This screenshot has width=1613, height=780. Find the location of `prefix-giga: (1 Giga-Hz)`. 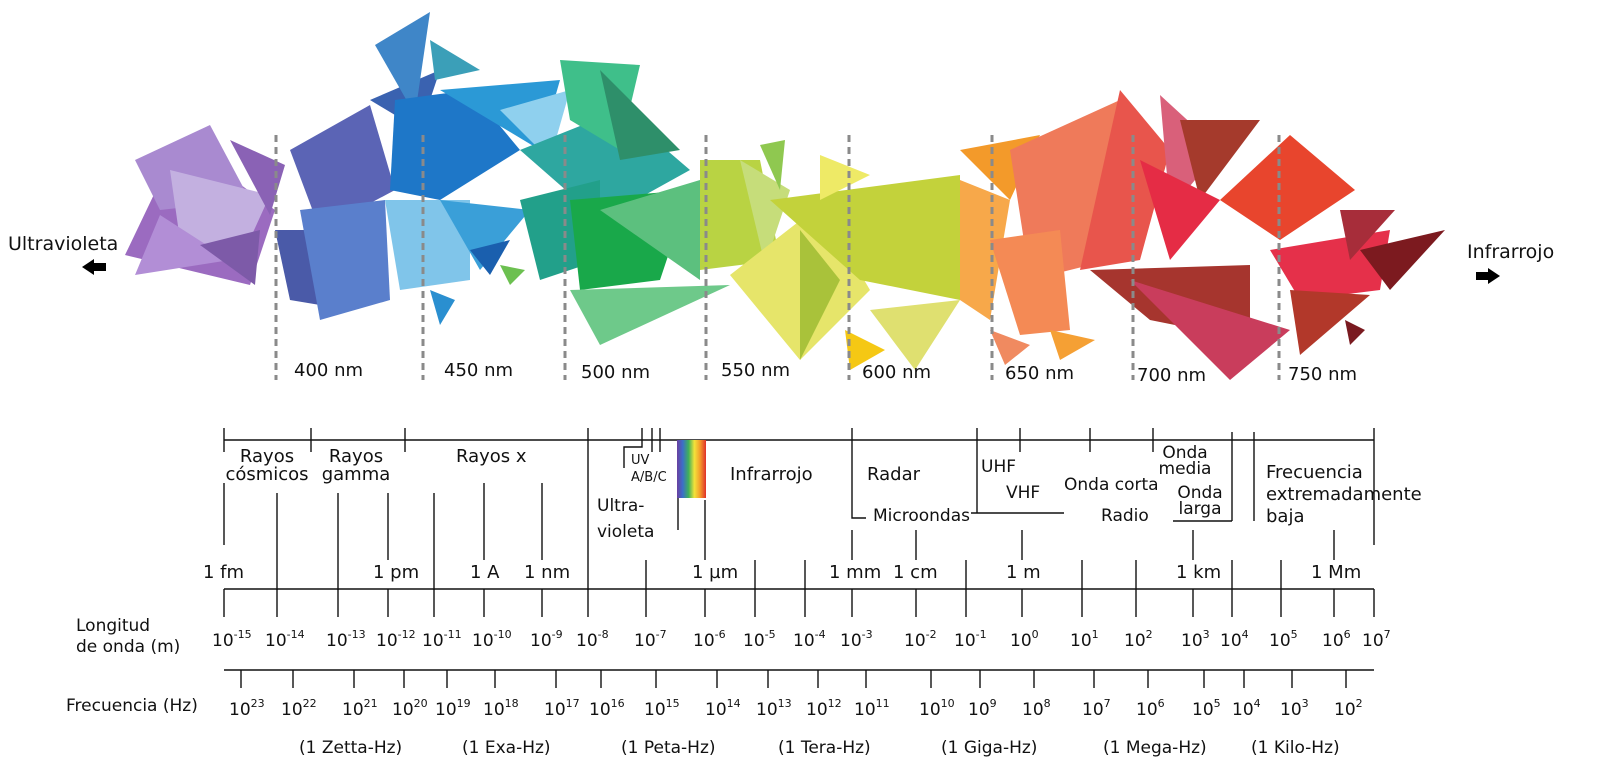

prefix-giga: (1 Giga-Hz) is located at coordinates (989, 748).